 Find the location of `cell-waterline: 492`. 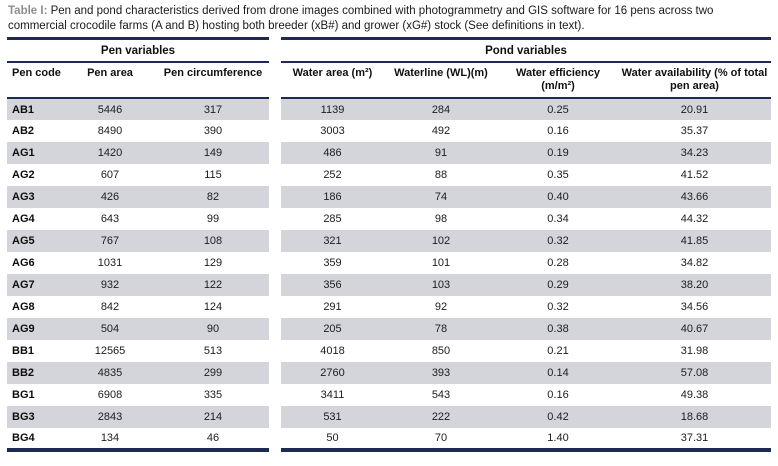

cell-waterline: 492 is located at coordinates (441, 131).